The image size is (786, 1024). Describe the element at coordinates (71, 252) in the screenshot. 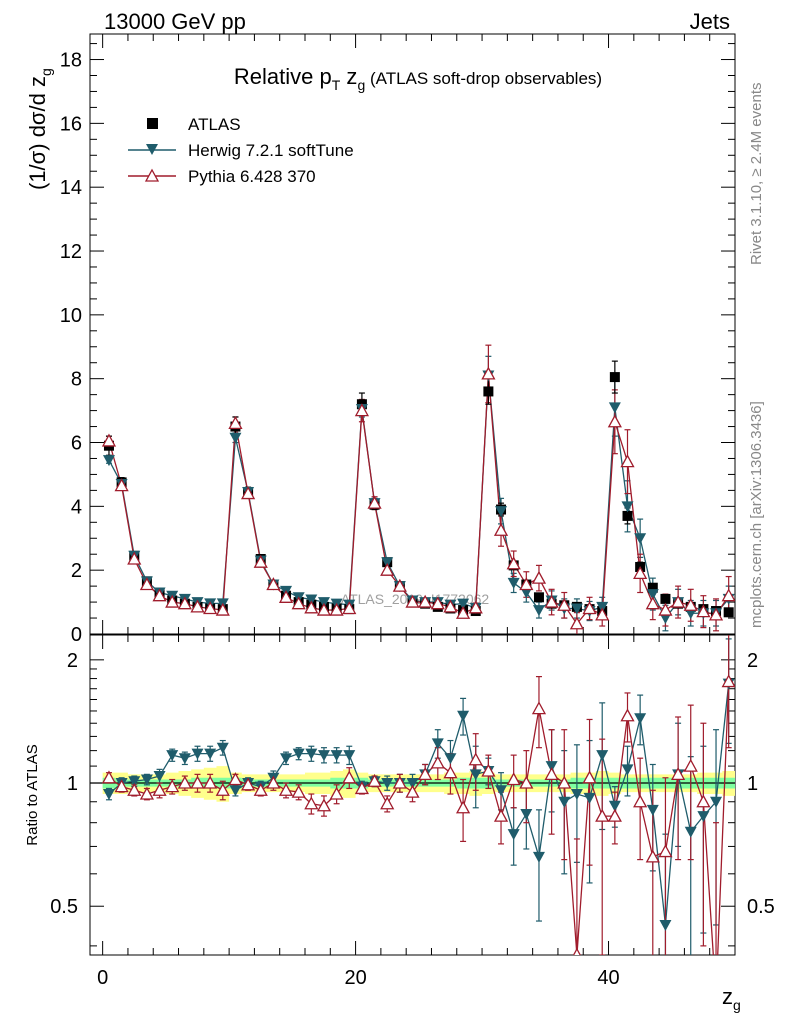

I see `main-y-tick-label: 12` at that location.